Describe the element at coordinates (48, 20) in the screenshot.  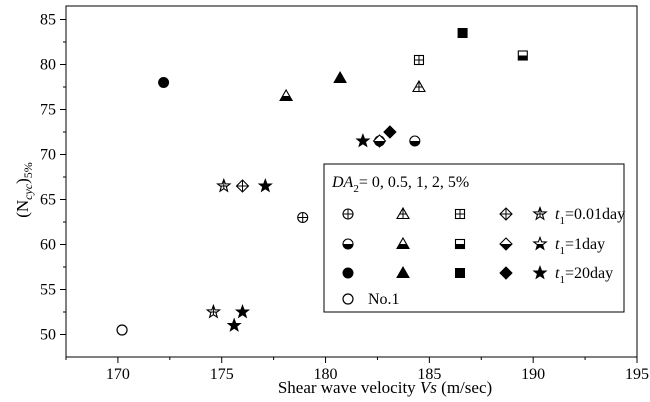
I see `y-tick-label: 85` at that location.